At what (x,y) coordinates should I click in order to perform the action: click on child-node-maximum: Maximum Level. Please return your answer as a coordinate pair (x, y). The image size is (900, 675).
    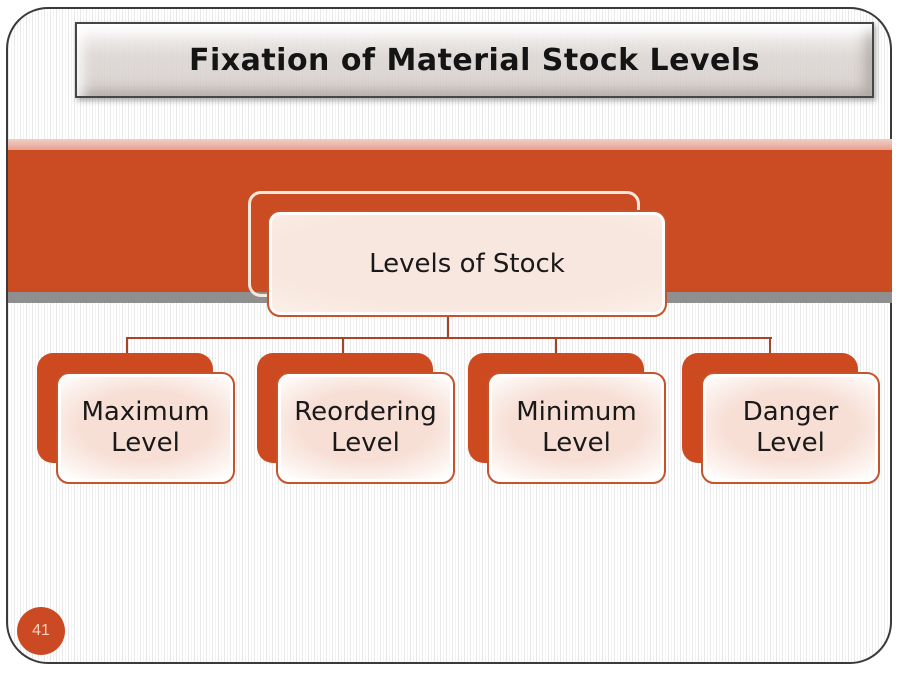
    Looking at the image, I should click on (145, 428).